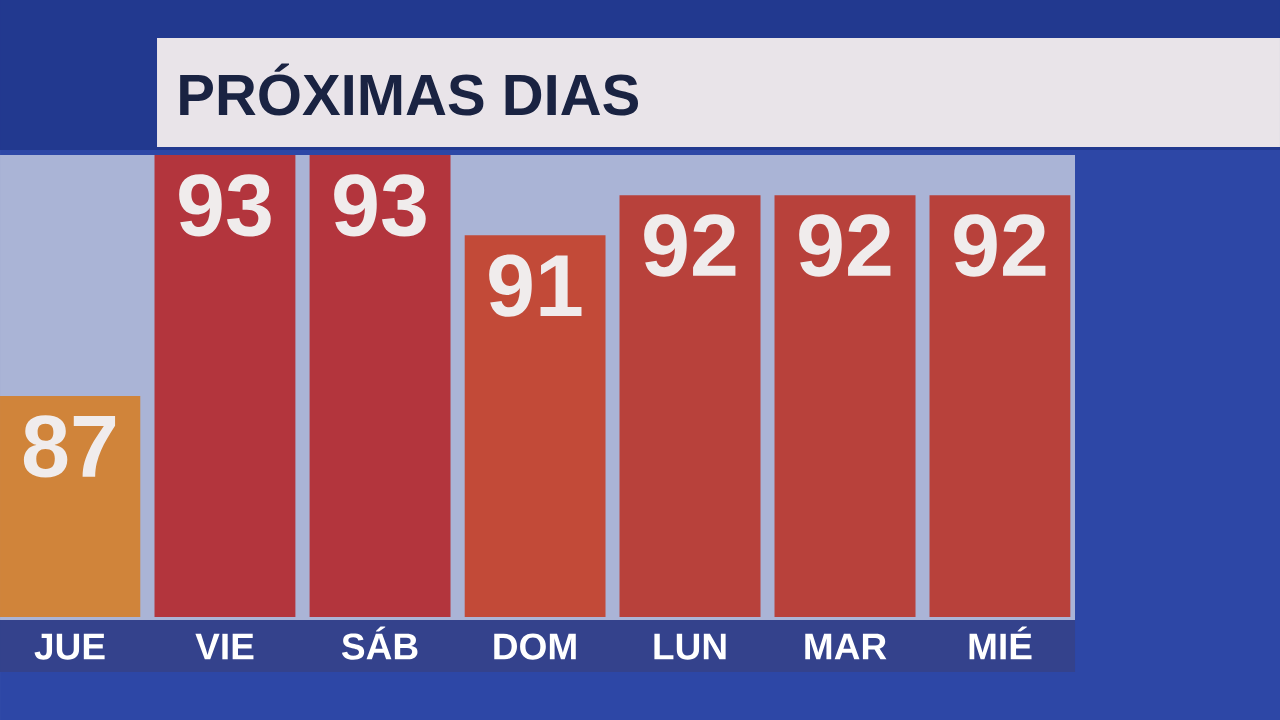 This screenshot has width=1280, height=720. Describe the element at coordinates (535, 285) in the screenshot. I see `data-label: 91` at that location.